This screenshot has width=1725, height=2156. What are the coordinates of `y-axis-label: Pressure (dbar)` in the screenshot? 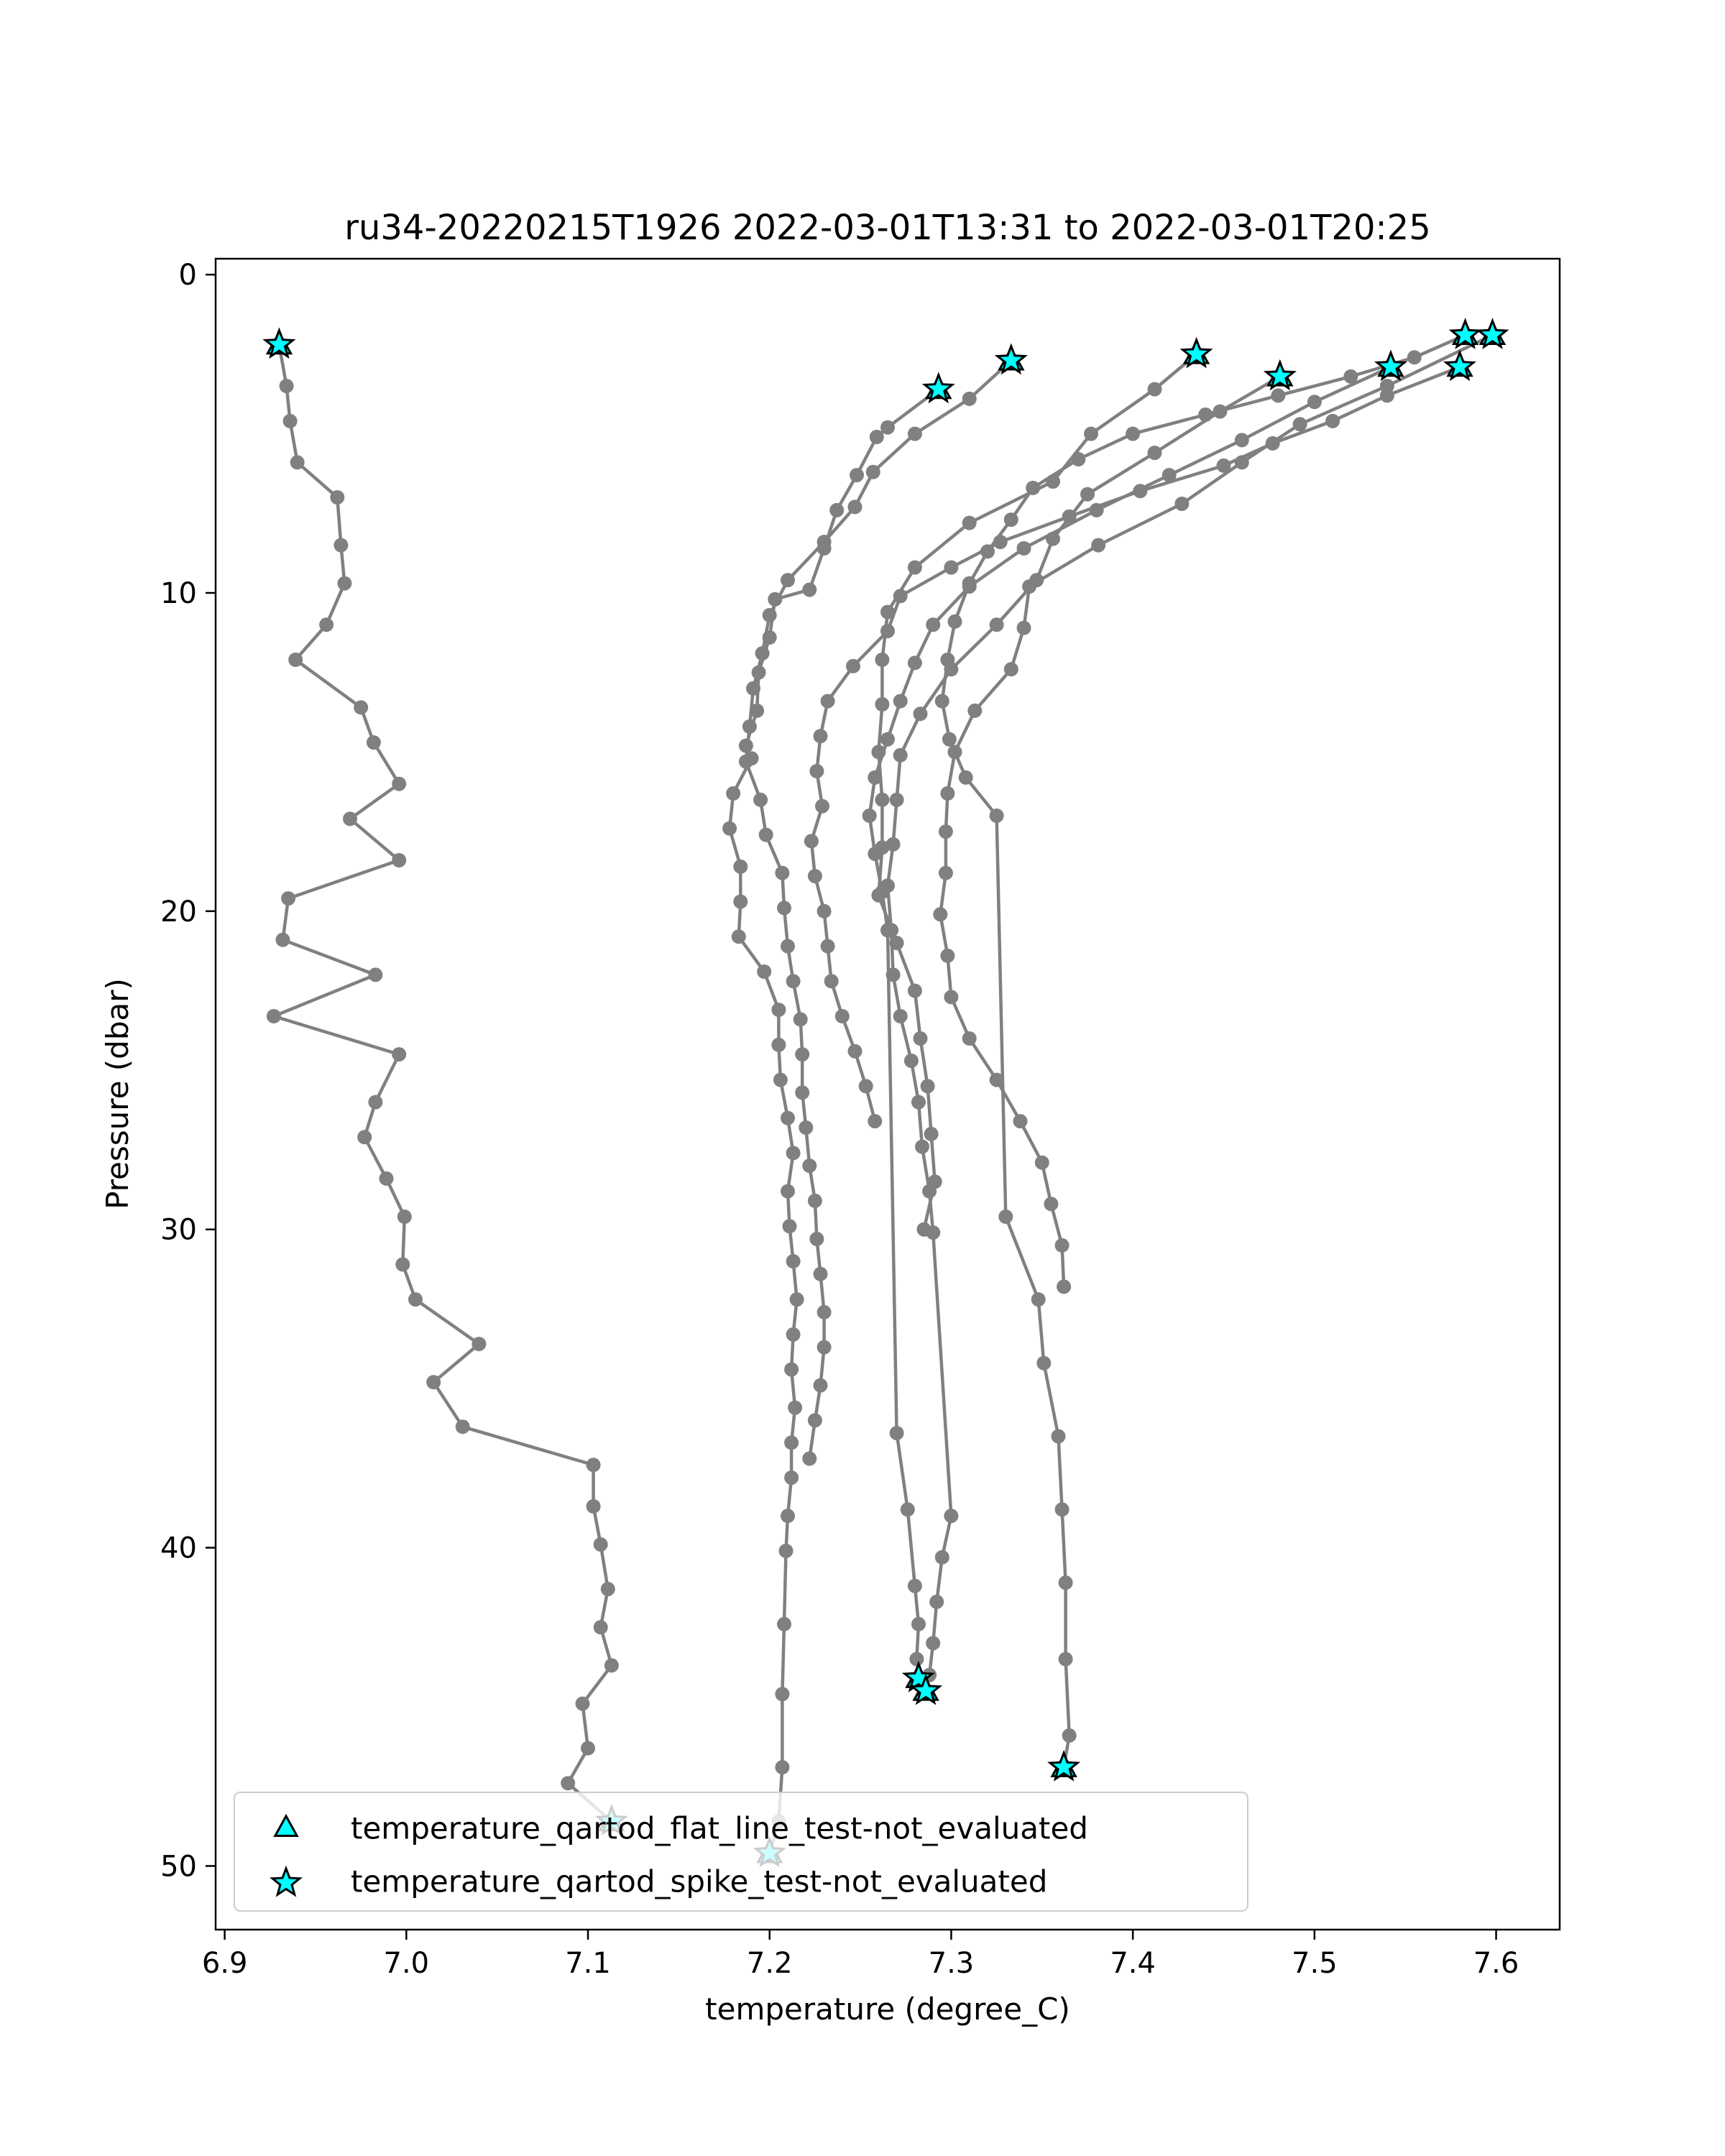 It's located at (117, 1094).